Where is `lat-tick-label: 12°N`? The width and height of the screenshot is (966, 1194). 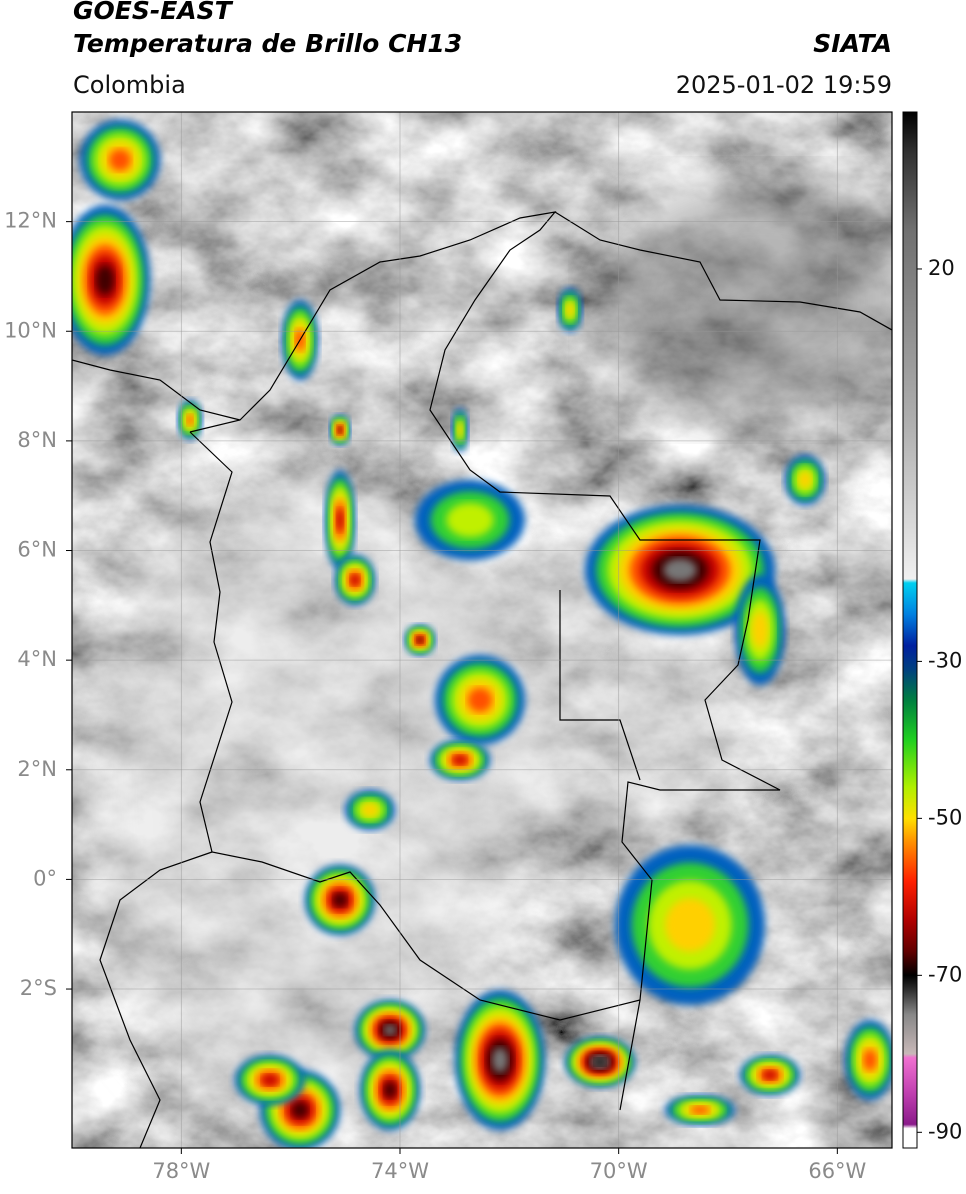
lat-tick-label: 12°N is located at coordinates (30, 221).